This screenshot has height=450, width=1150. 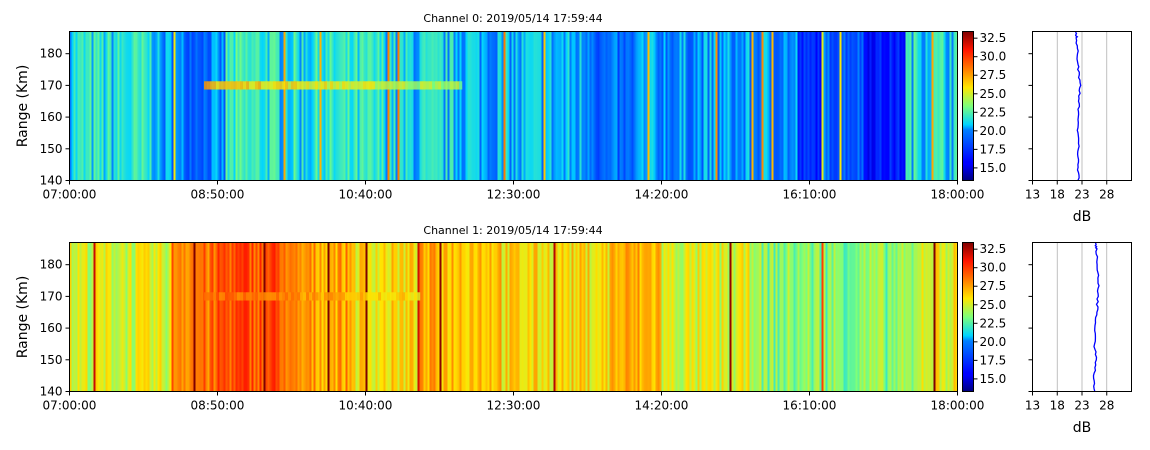 I want to click on colorbar-gradient, so click(x=968, y=106).